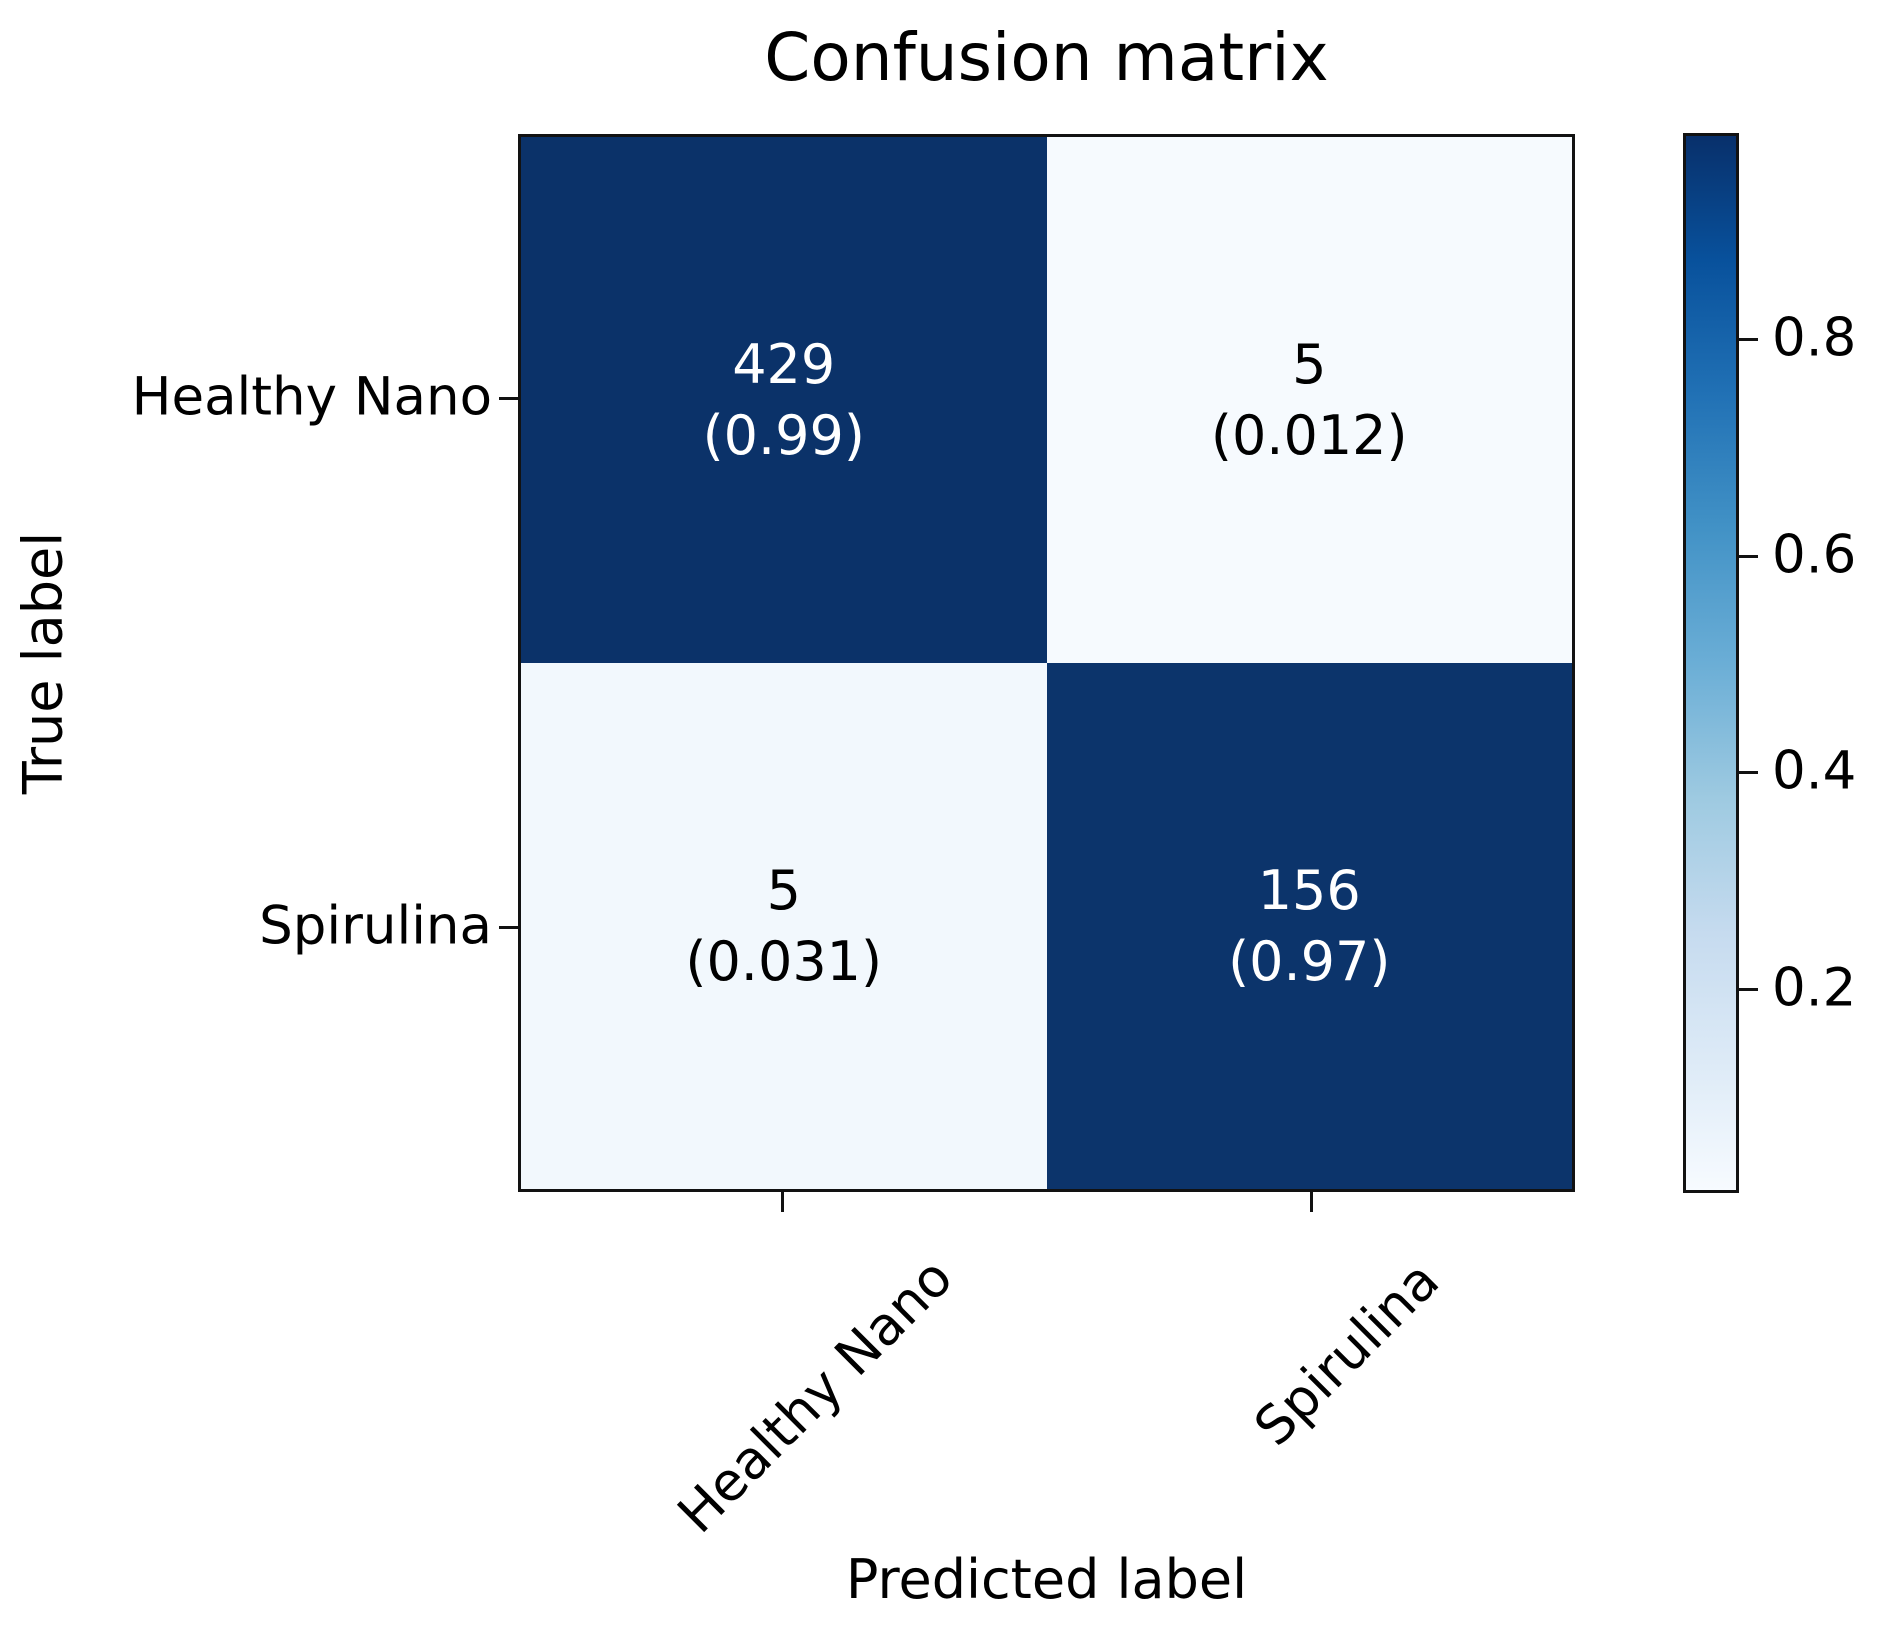  I want to click on y-tick-label-spirulina: Spirulina, so click(375, 926).